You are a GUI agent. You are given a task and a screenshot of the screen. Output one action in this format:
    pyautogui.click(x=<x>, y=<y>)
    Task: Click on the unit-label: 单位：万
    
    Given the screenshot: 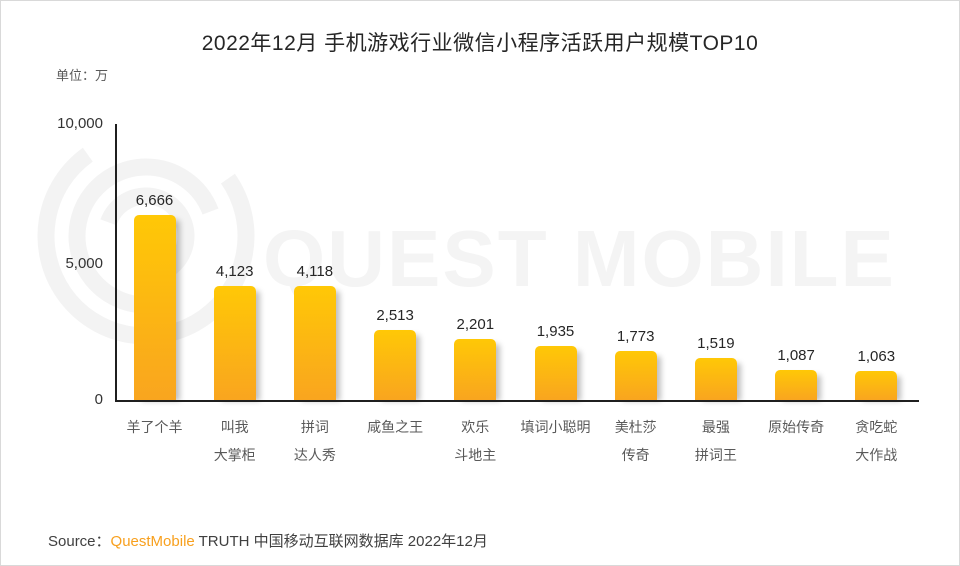 What is the action you would take?
    pyautogui.click(x=82, y=75)
    